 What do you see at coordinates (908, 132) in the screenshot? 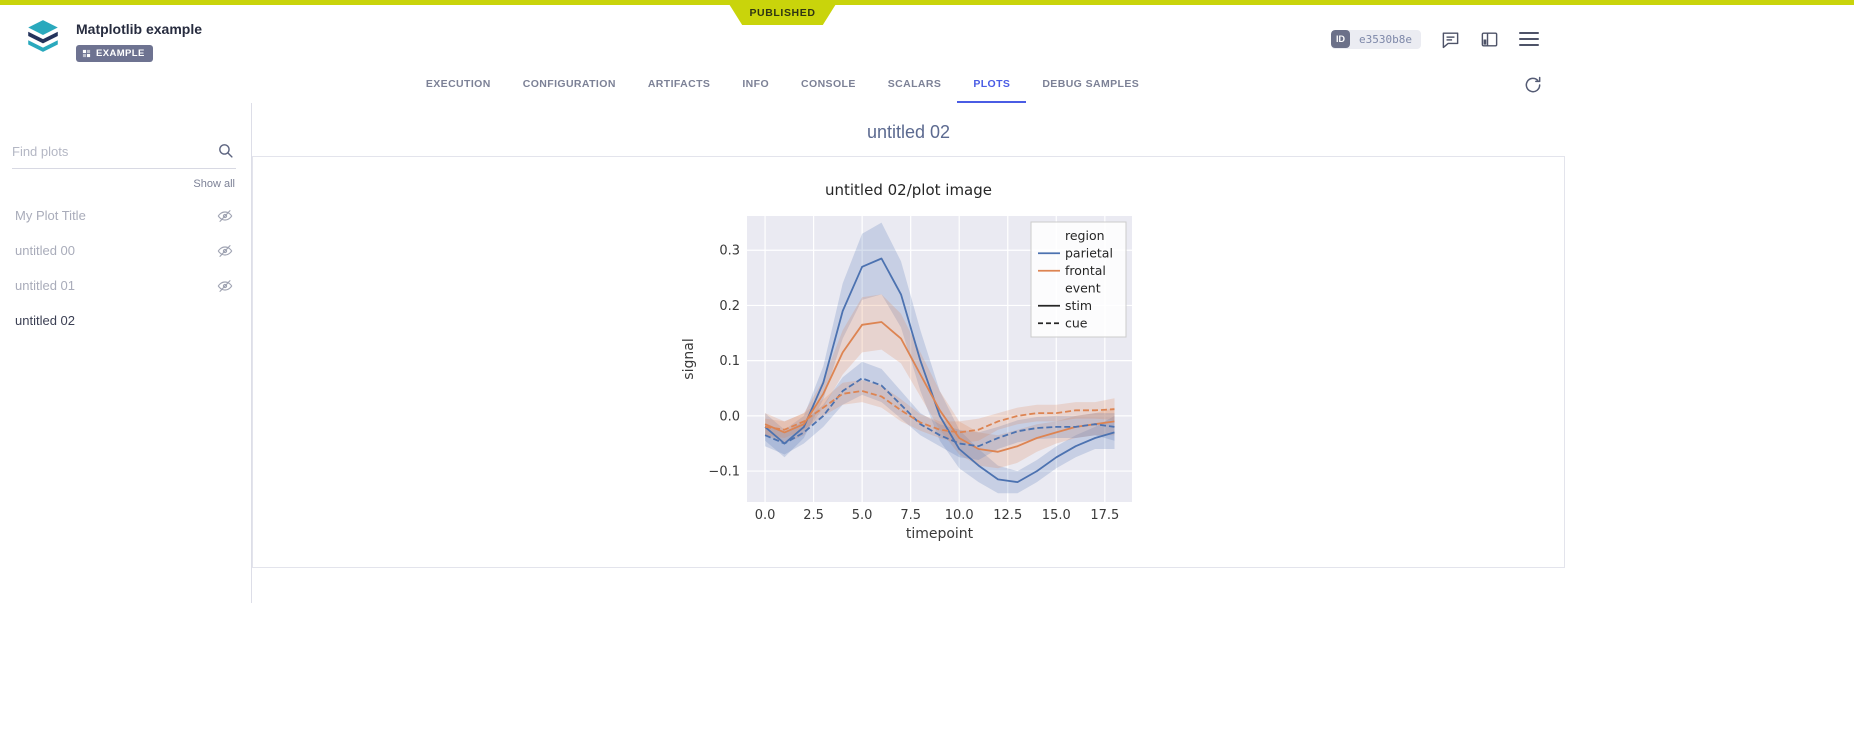
I see `plot-group-title: untitled 02` at bounding box center [908, 132].